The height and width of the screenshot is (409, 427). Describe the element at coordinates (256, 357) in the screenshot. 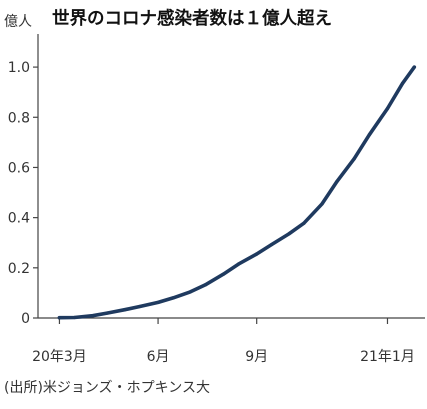

I see `x-tick-label: 9月` at that location.